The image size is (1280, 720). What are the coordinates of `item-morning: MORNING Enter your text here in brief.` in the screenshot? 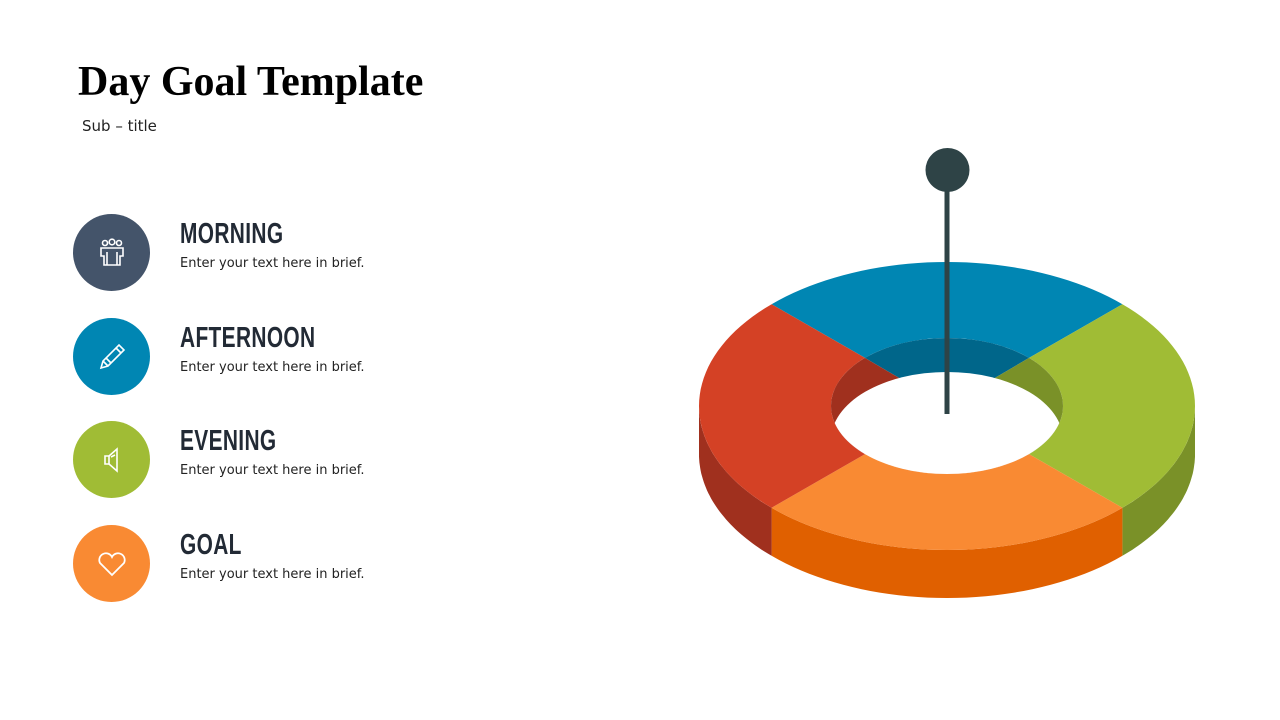 It's located at (273, 253).